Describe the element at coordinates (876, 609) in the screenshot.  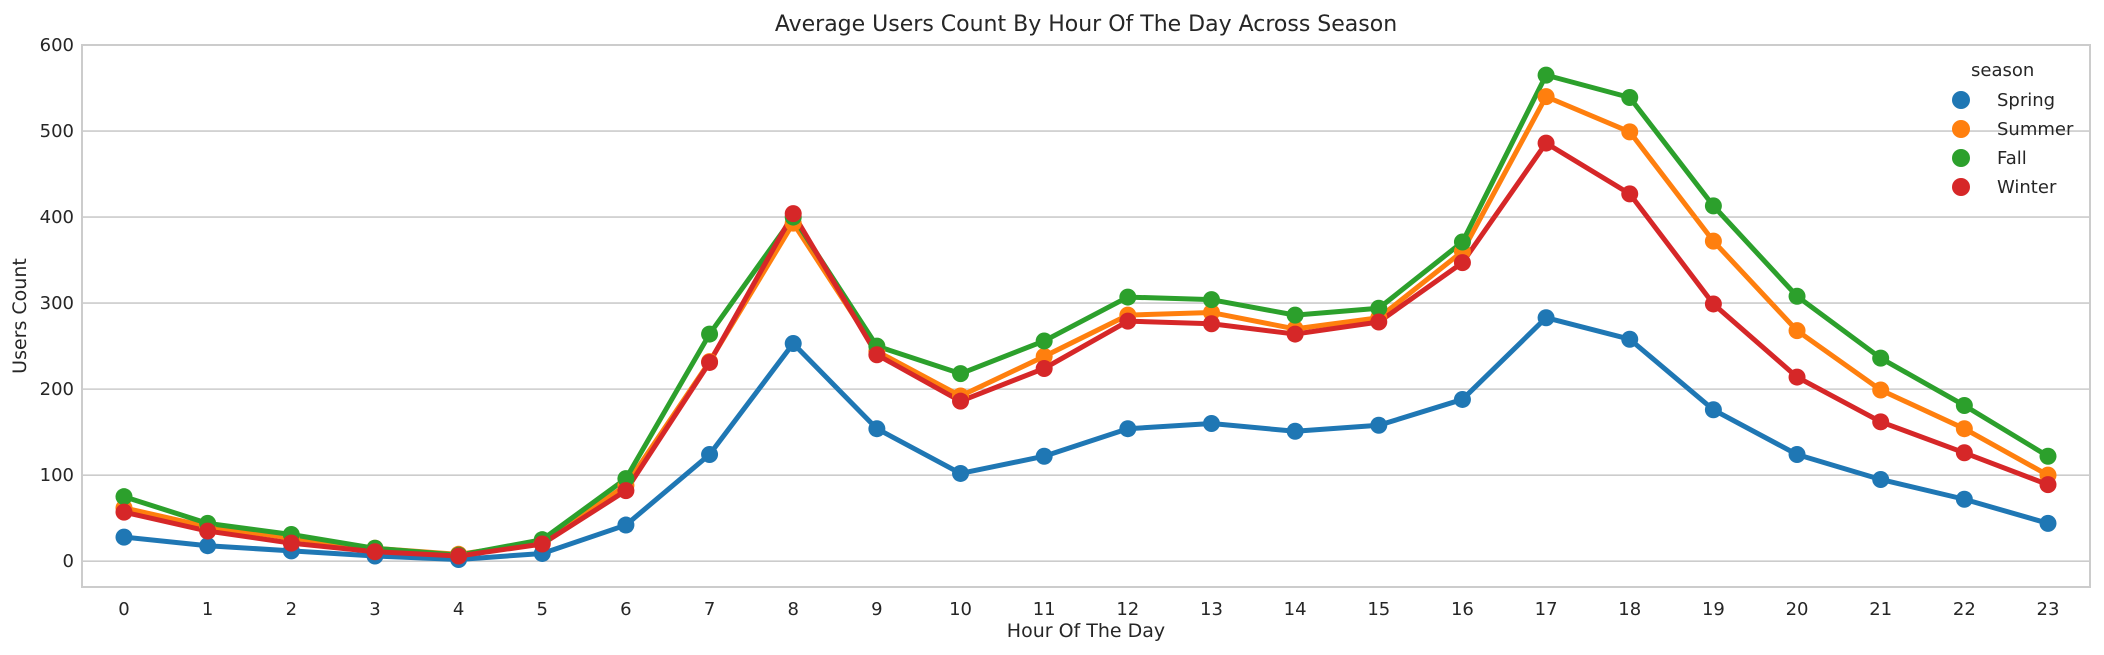
I see `x-tick-label: 9` at that location.